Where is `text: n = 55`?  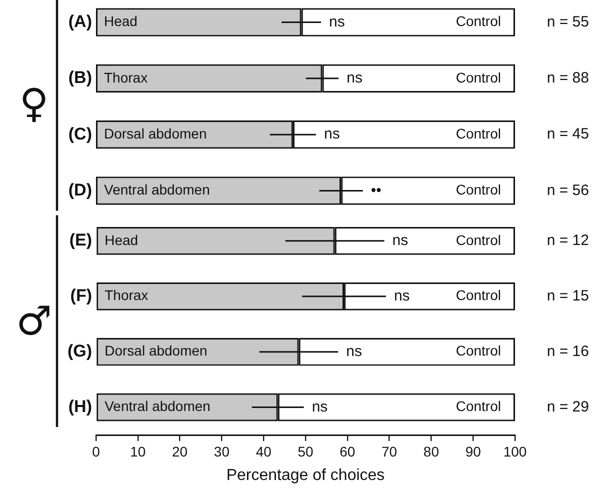
text: n = 55 is located at coordinates (567, 21).